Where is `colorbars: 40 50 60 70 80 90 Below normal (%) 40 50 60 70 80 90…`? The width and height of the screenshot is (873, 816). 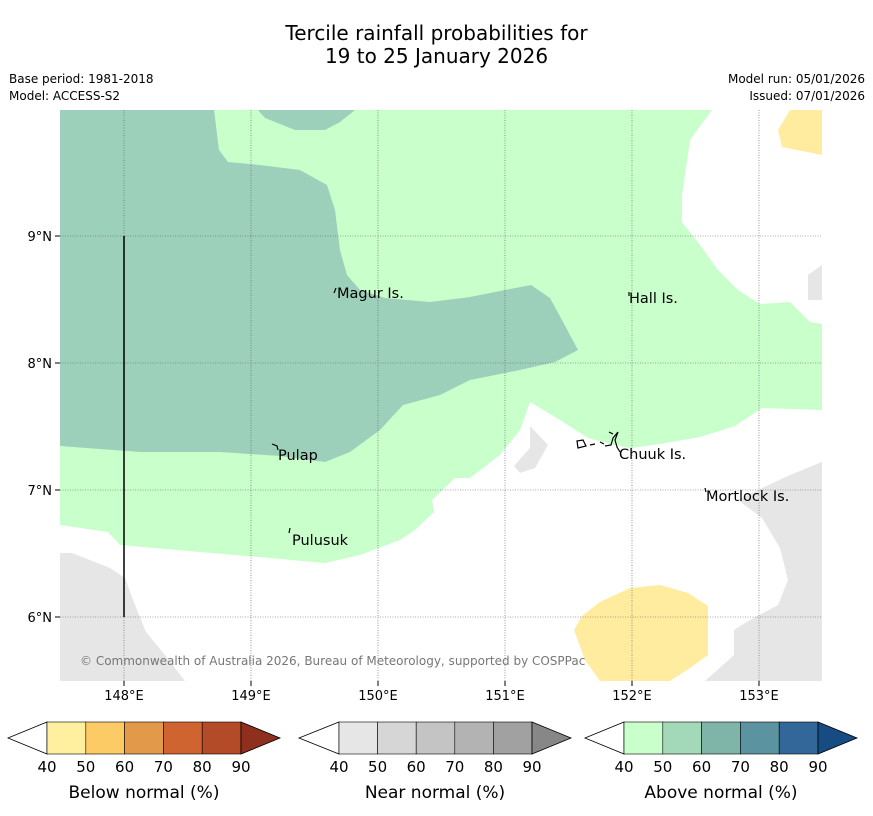 colorbars: 40 50 60 70 80 90 Below normal (%) 40 50 60 70 80 90… is located at coordinates (432, 762).